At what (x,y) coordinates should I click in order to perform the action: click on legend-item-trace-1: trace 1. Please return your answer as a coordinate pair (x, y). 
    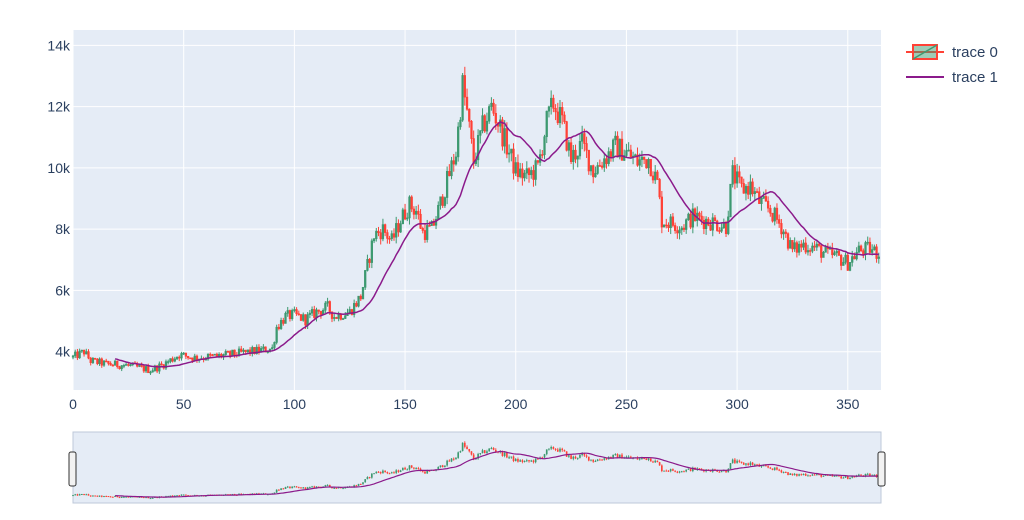
    Looking at the image, I should click on (952, 77).